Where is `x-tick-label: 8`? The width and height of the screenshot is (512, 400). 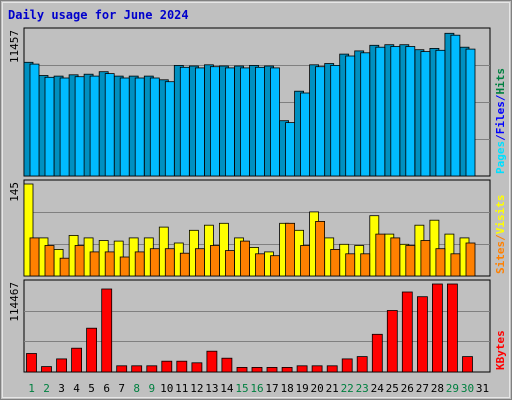
x-tick-label: 8 is located at coordinates (136, 388).